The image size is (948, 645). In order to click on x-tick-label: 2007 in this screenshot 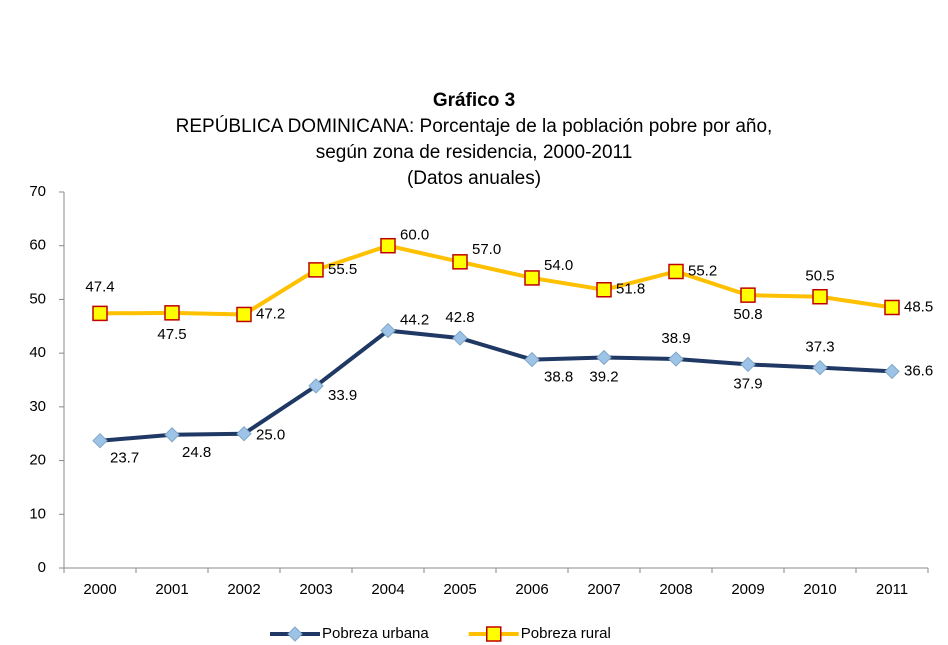, I will do `click(603, 589)`.